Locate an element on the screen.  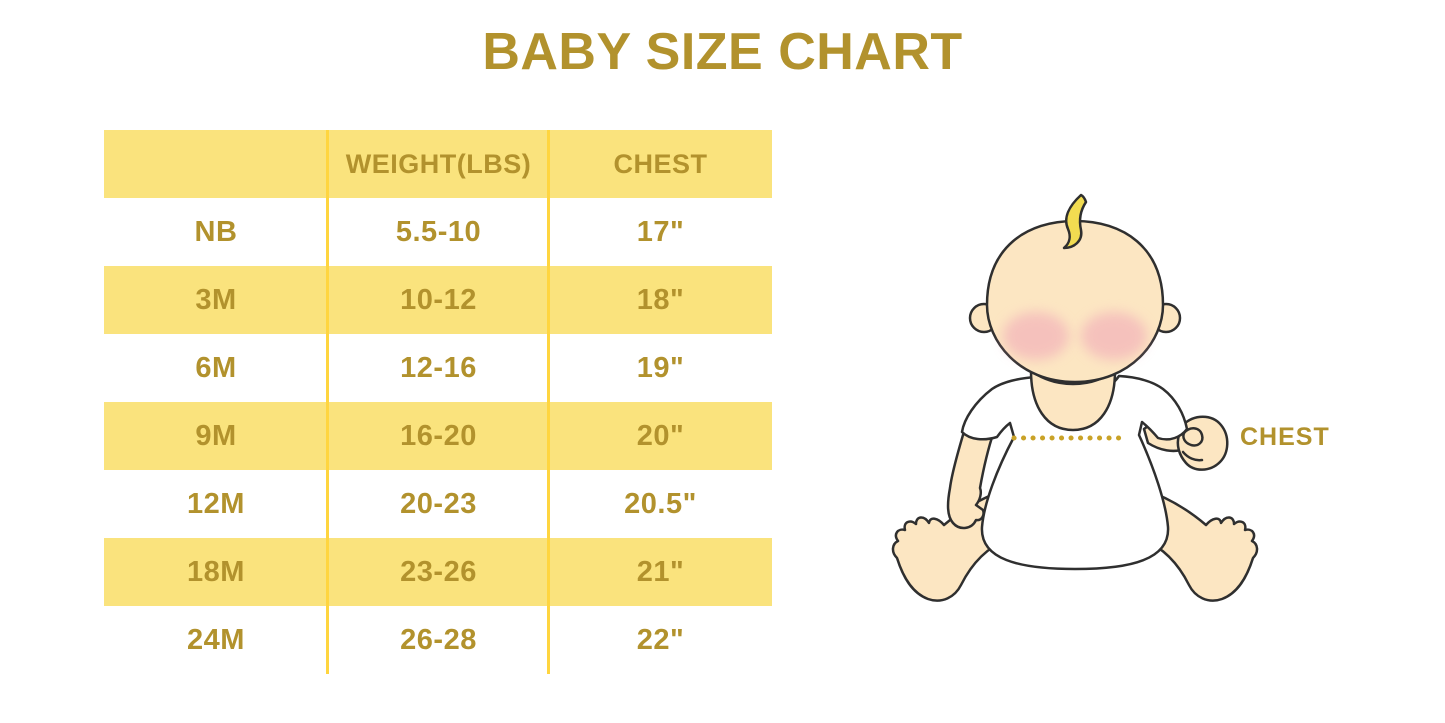
baby-left-cheek is located at coordinates (1036, 336).